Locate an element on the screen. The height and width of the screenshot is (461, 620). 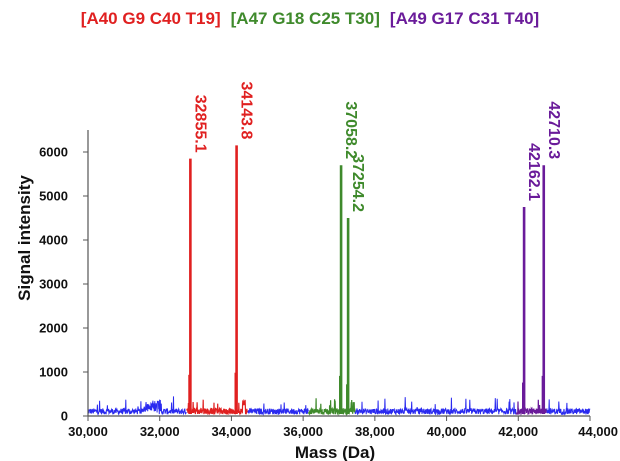
x-axis-title: Mass (Da) is located at coordinates (335, 452).